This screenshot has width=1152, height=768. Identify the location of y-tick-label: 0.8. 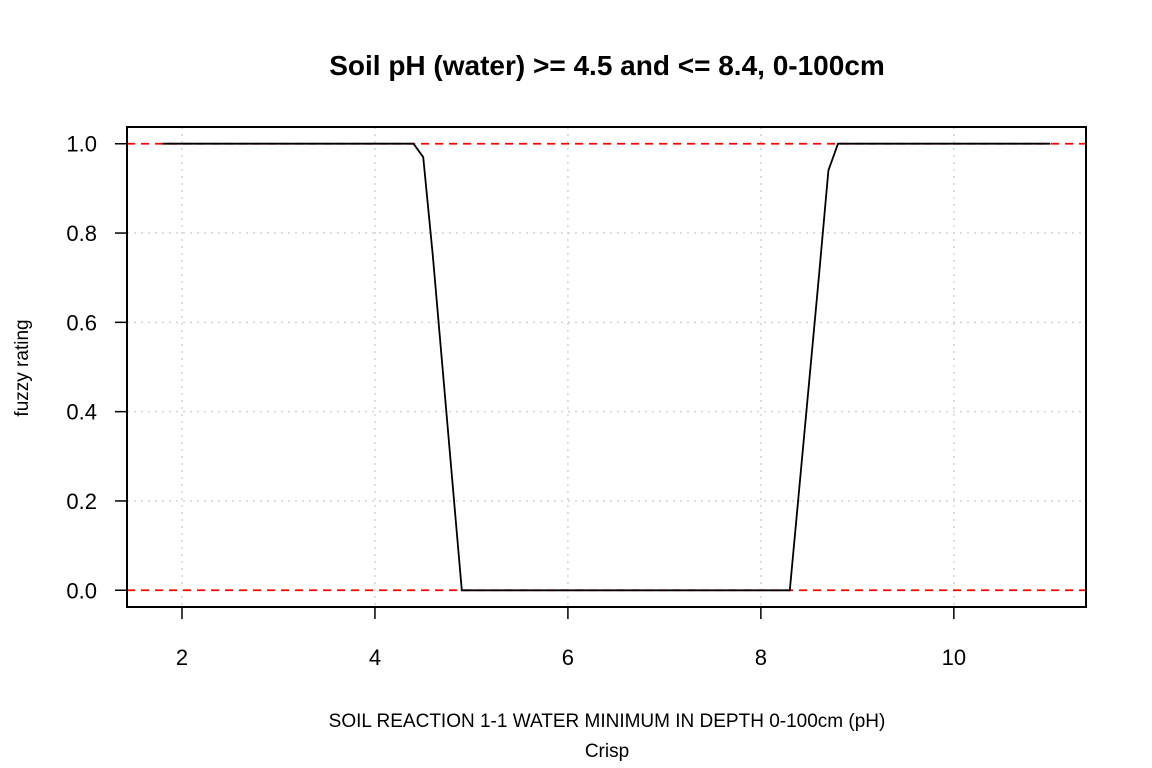
(81, 233).